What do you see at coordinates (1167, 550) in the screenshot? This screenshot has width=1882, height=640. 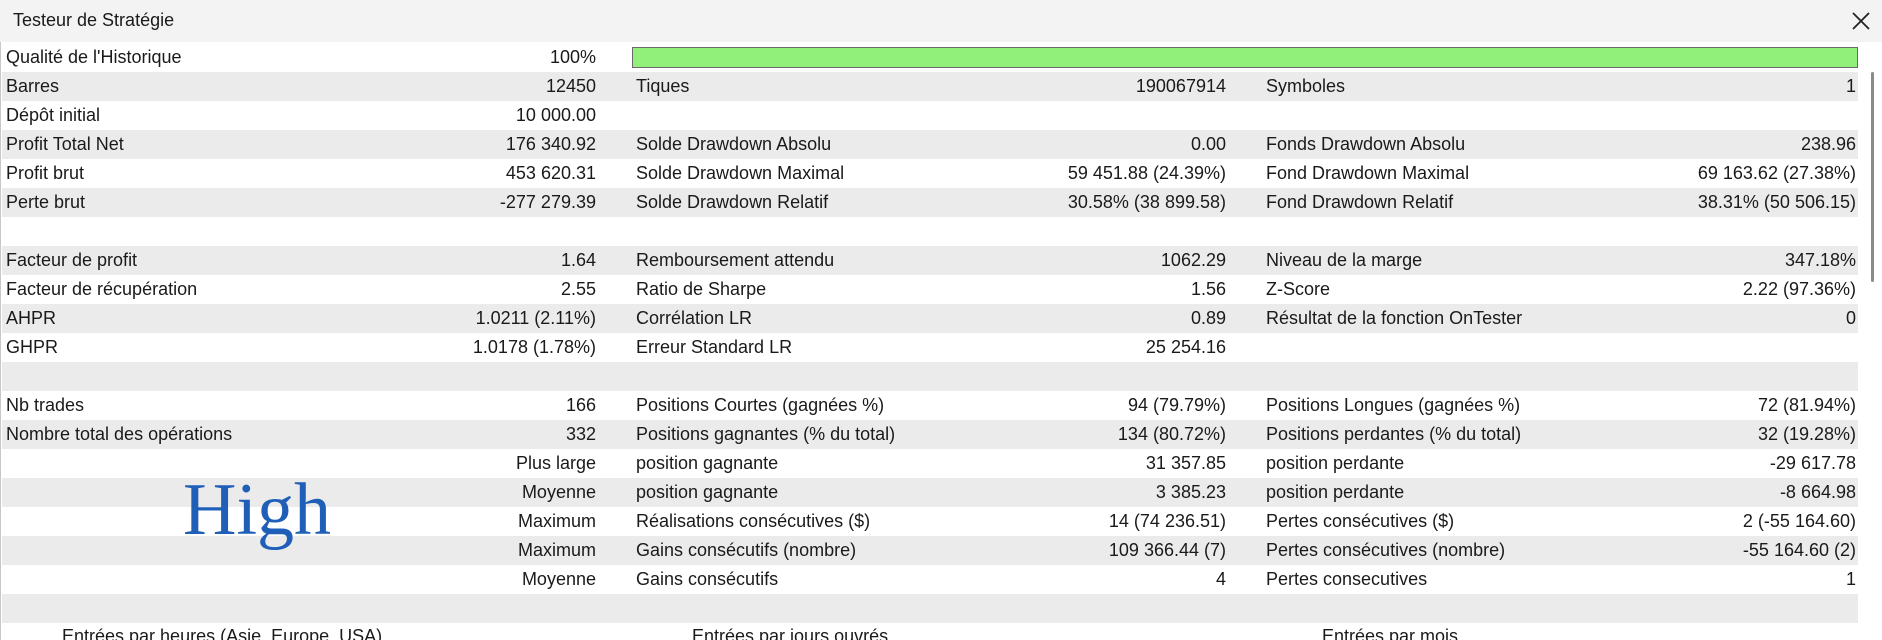 I see `field-value: 109 366.44 (7)` at bounding box center [1167, 550].